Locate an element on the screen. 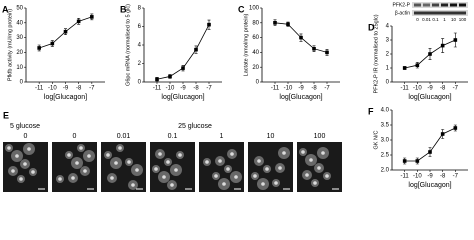  y-tick-label: 50 is located at coordinates (19, 9).